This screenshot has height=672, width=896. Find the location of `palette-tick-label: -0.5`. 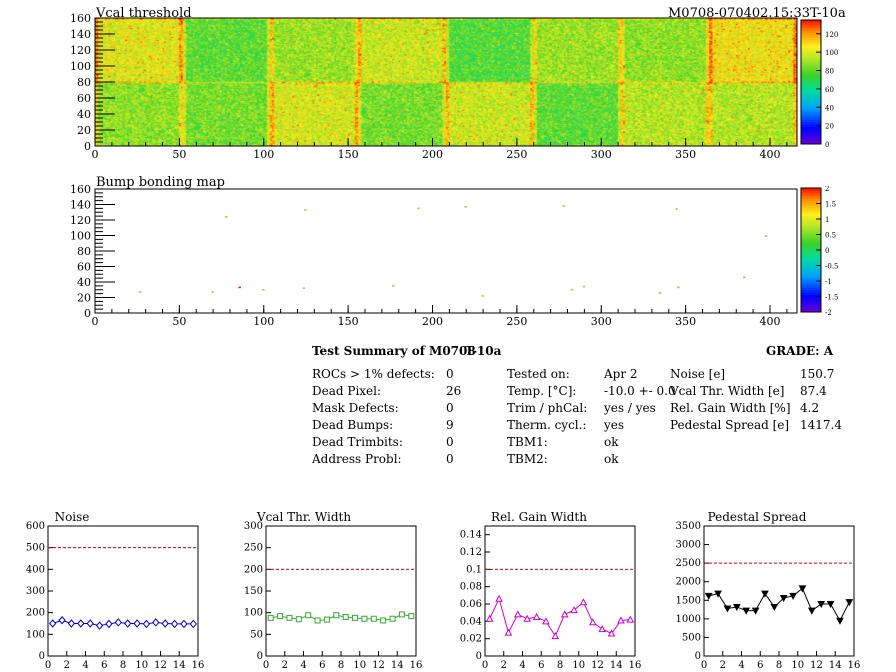

palette-tick-label: -0.5 is located at coordinates (832, 267).